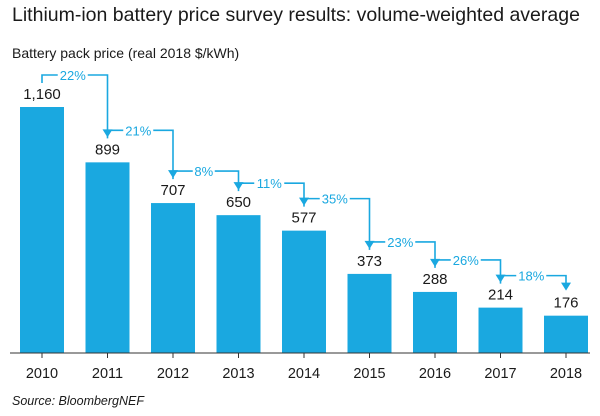 This screenshot has width=600, height=416. Describe the element at coordinates (369, 313) in the screenshot. I see `bar-2015` at that location.